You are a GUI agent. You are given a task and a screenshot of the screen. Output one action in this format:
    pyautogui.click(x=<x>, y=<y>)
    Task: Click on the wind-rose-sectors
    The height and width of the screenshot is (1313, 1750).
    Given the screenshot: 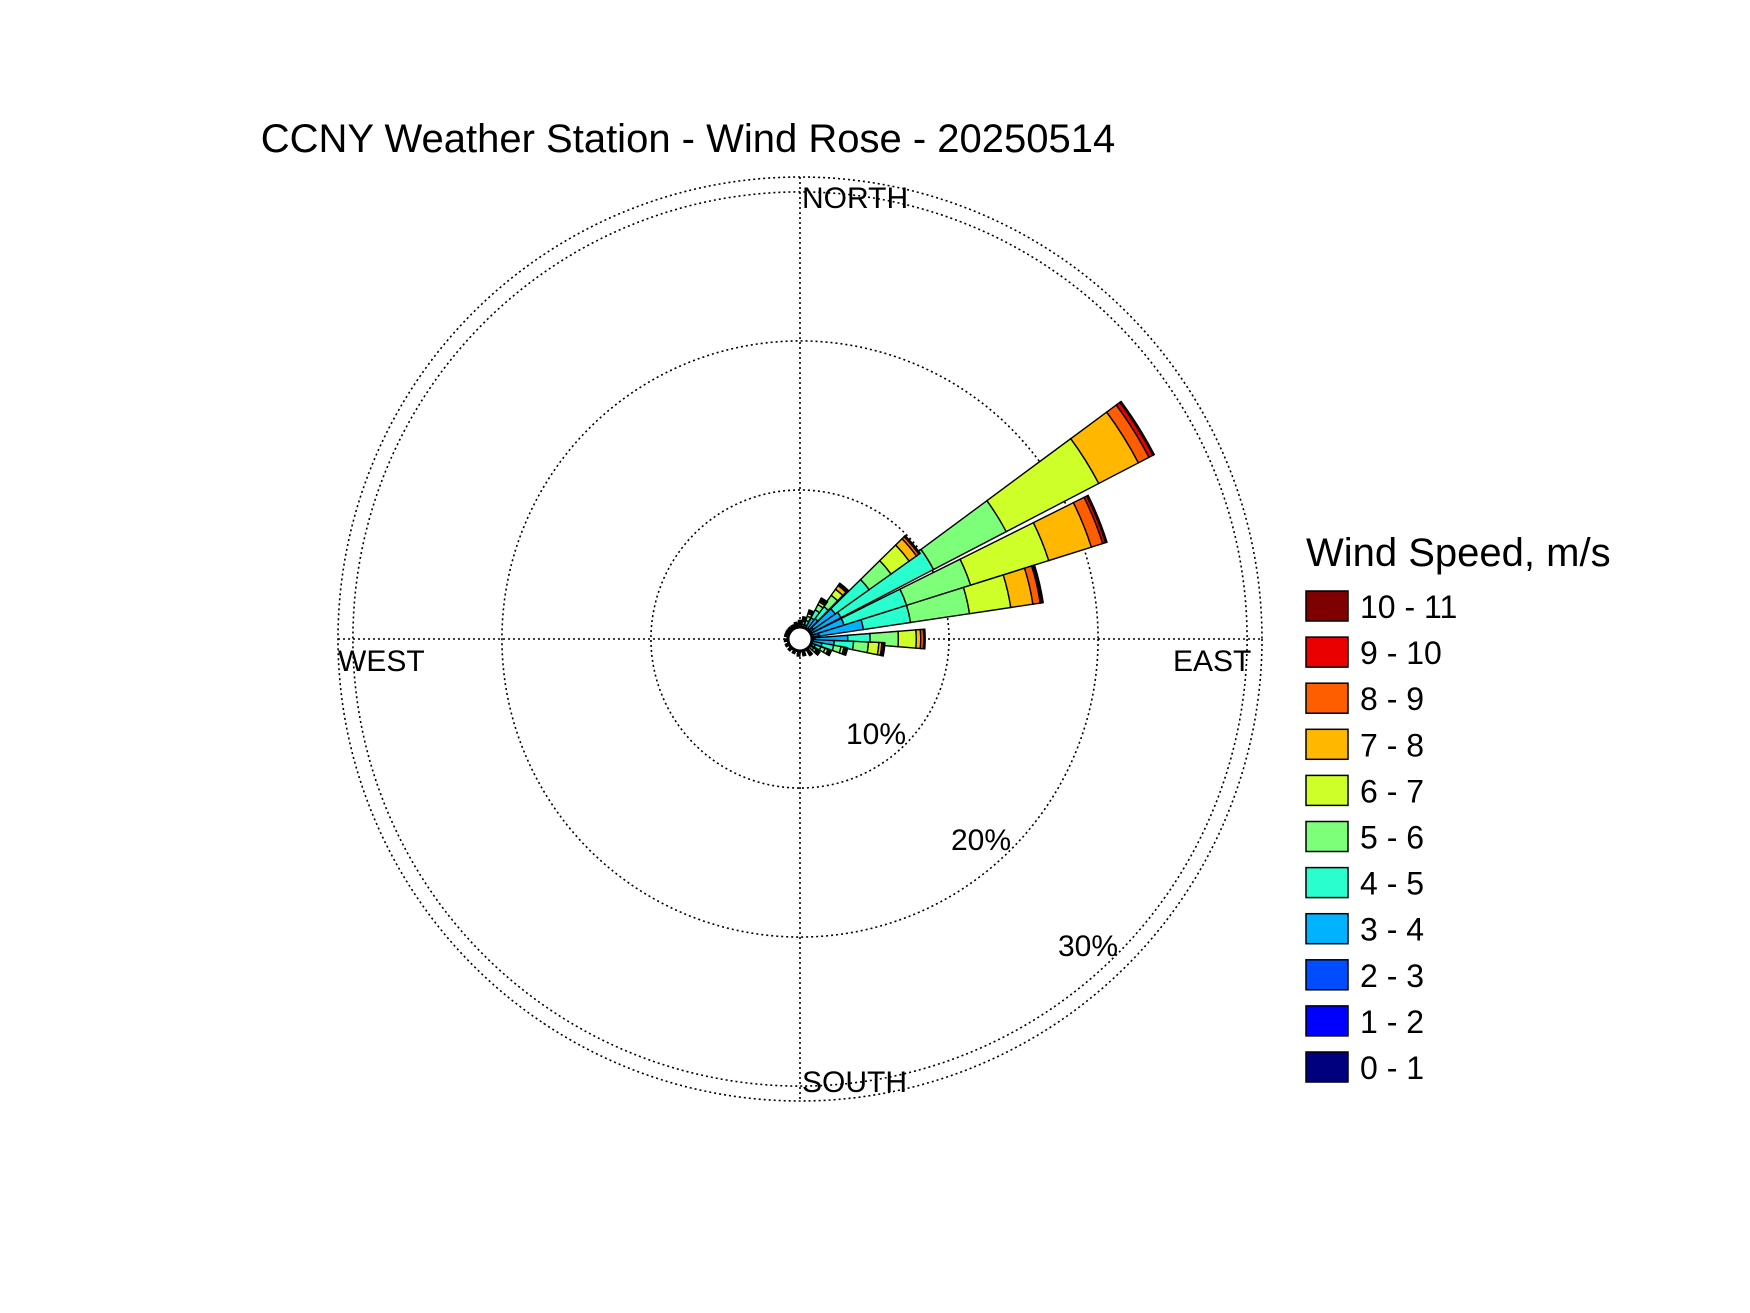 What is the action you would take?
    pyautogui.click(x=969, y=528)
    